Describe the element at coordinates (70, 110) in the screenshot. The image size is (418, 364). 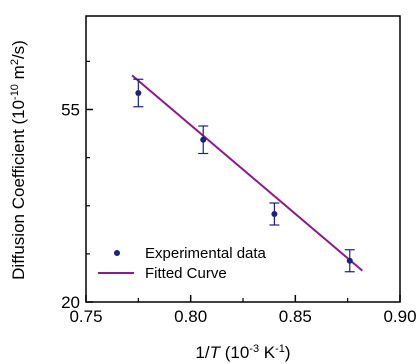
I see `y-tick-label: 55` at that location.